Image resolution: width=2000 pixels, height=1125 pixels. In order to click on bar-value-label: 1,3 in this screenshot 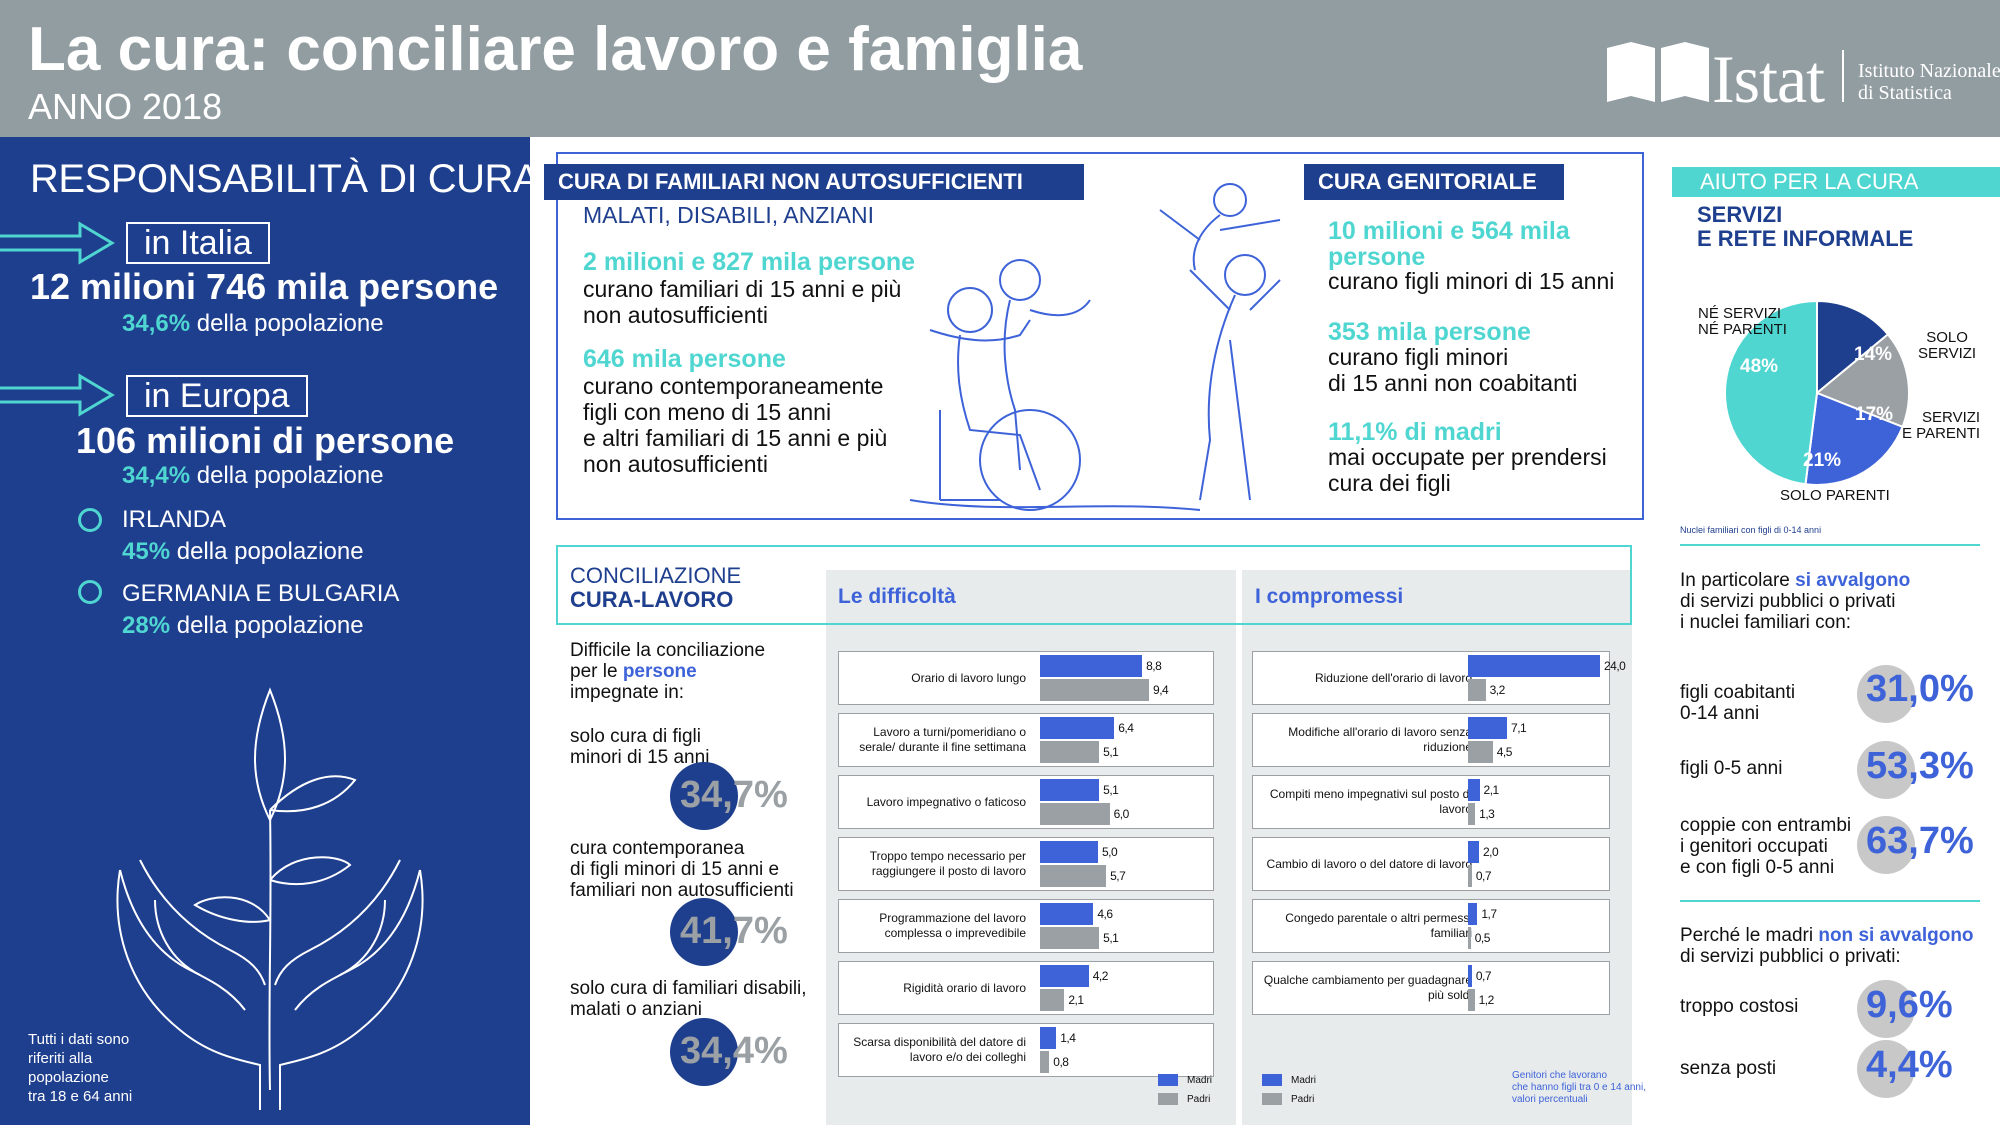, I will do `click(1487, 814)`.